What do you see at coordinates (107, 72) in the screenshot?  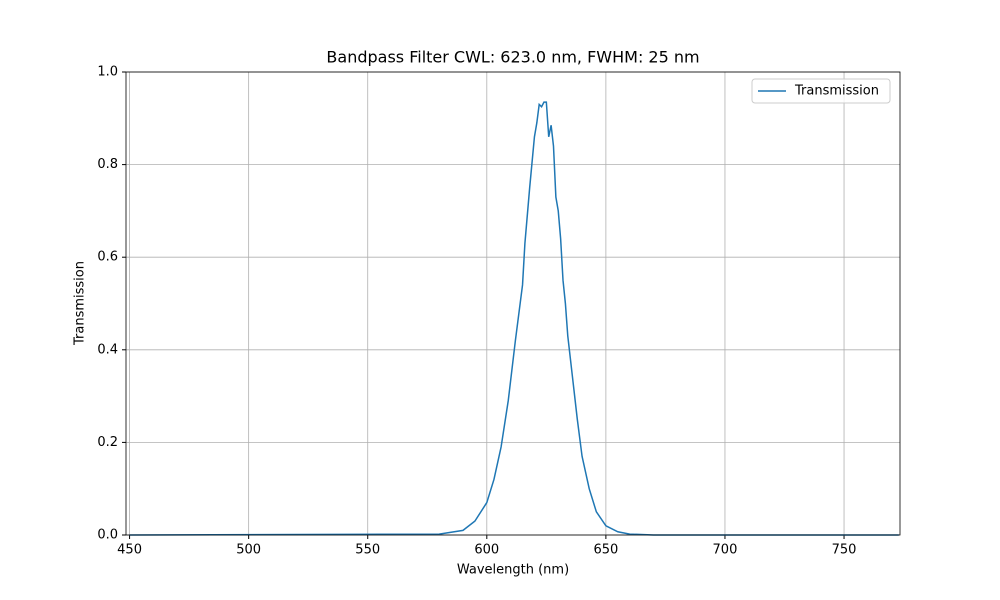 I see `y-tick-label: 1.0` at bounding box center [107, 72].